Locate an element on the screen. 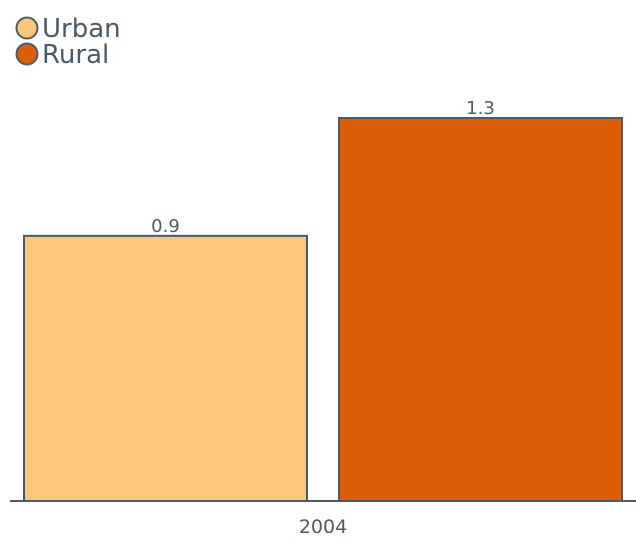 The width and height of the screenshot is (636, 537). legend-label-urban: Urban is located at coordinates (81, 29).